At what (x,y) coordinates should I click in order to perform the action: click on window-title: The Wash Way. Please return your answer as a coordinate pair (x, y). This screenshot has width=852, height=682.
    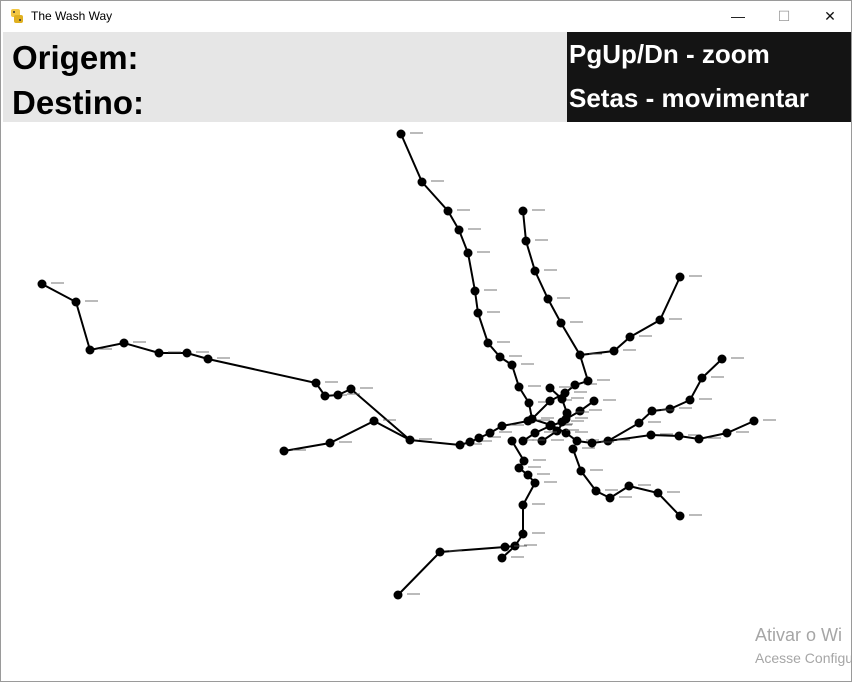
    Looking at the image, I should click on (72, 16).